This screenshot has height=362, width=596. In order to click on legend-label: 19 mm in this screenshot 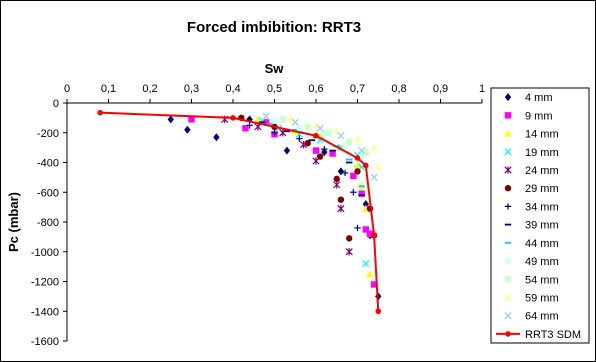, I will do `click(542, 153)`.